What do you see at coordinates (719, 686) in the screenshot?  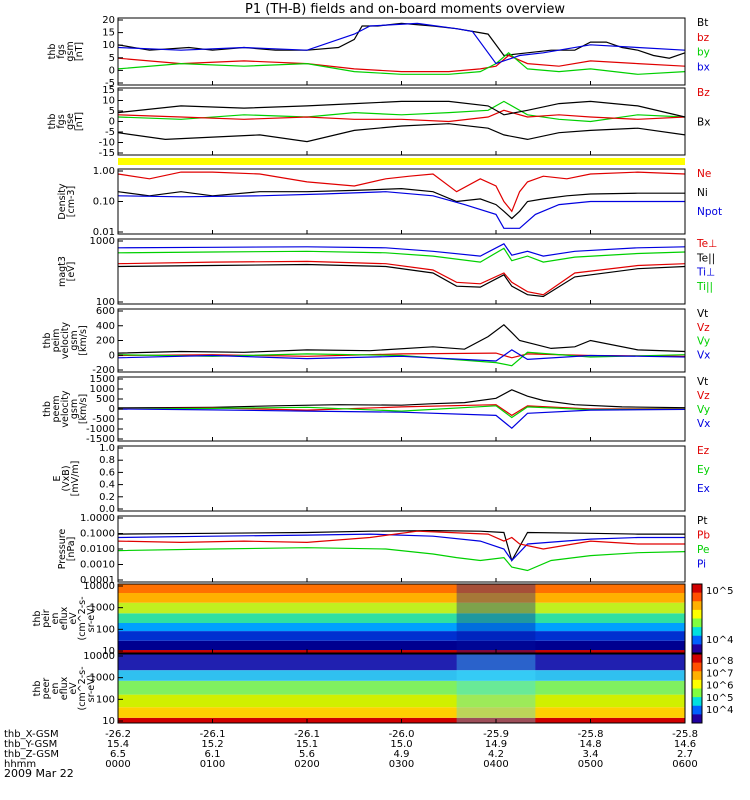 I see `colorbar-label: 10^6` at bounding box center [719, 686].